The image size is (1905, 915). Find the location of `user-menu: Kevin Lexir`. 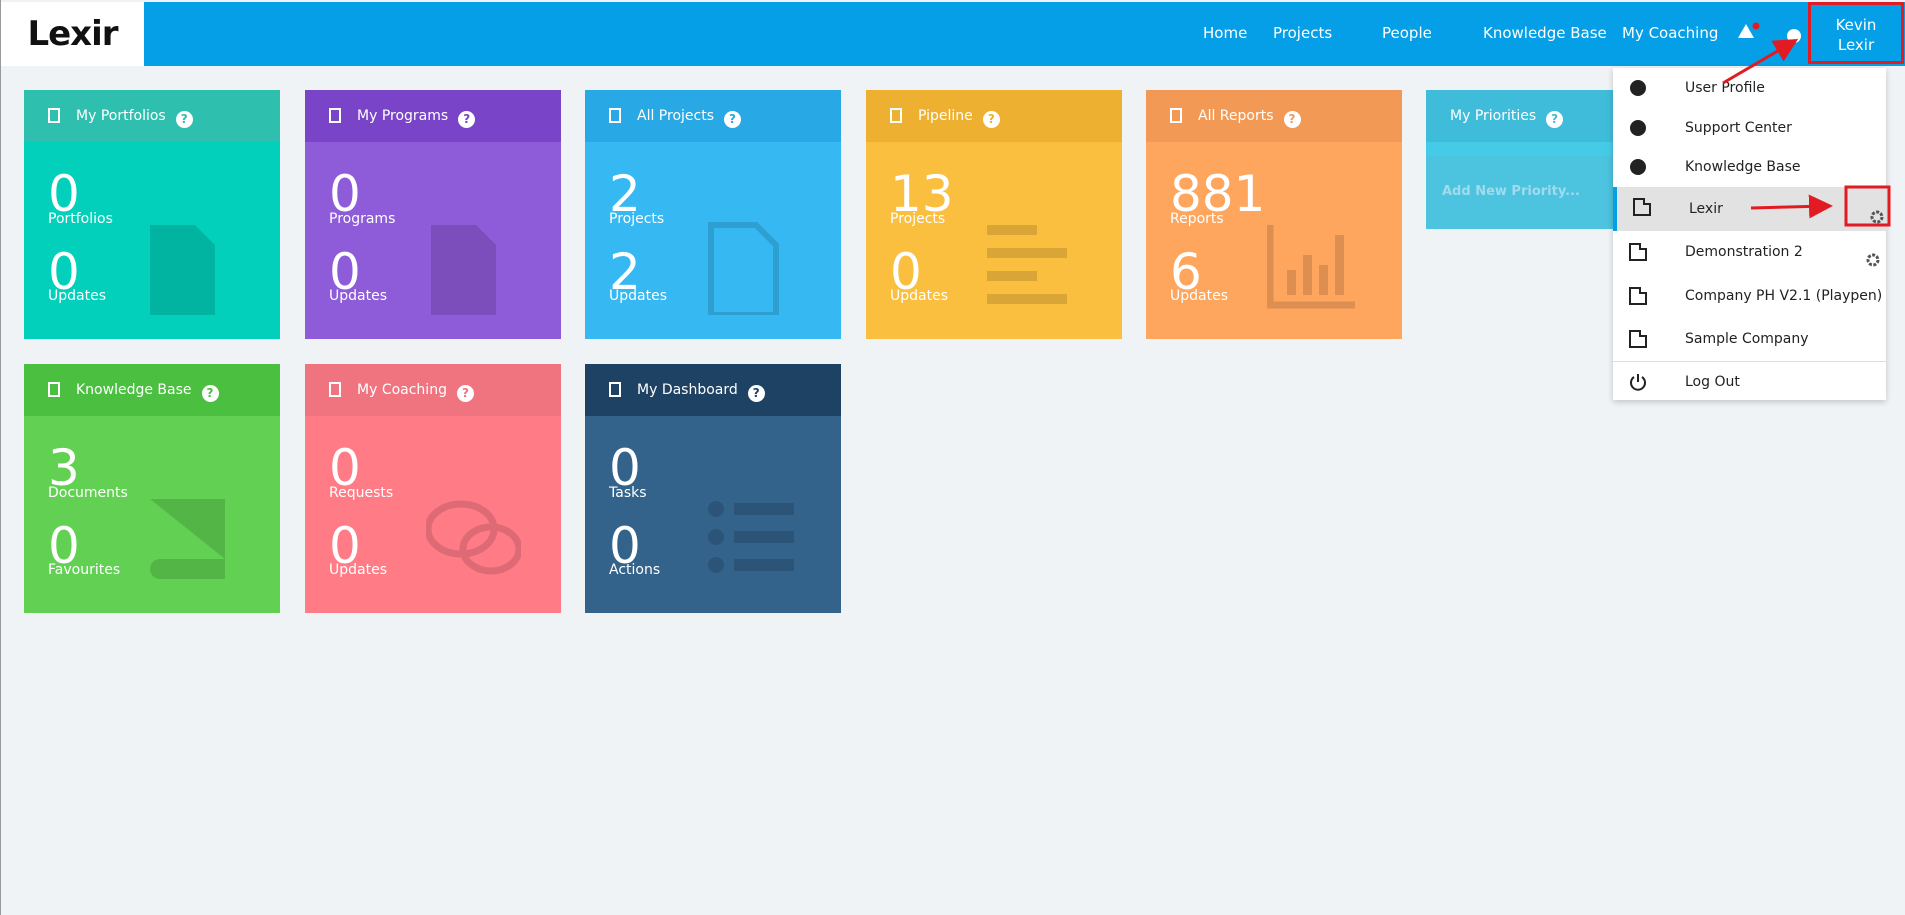

user-menu: Kevin Lexir is located at coordinates (1856, 33).